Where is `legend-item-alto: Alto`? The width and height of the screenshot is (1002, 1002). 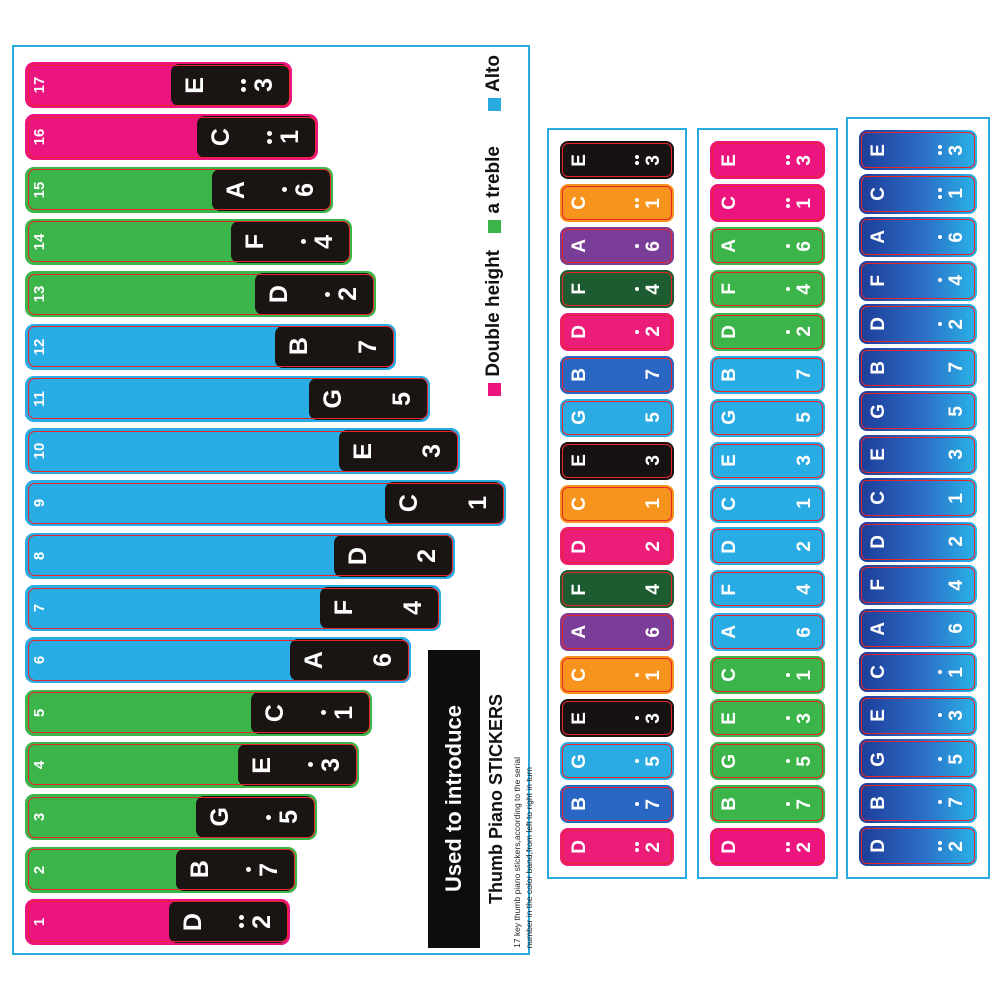 legend-item-alto: Alto is located at coordinates (494, 83).